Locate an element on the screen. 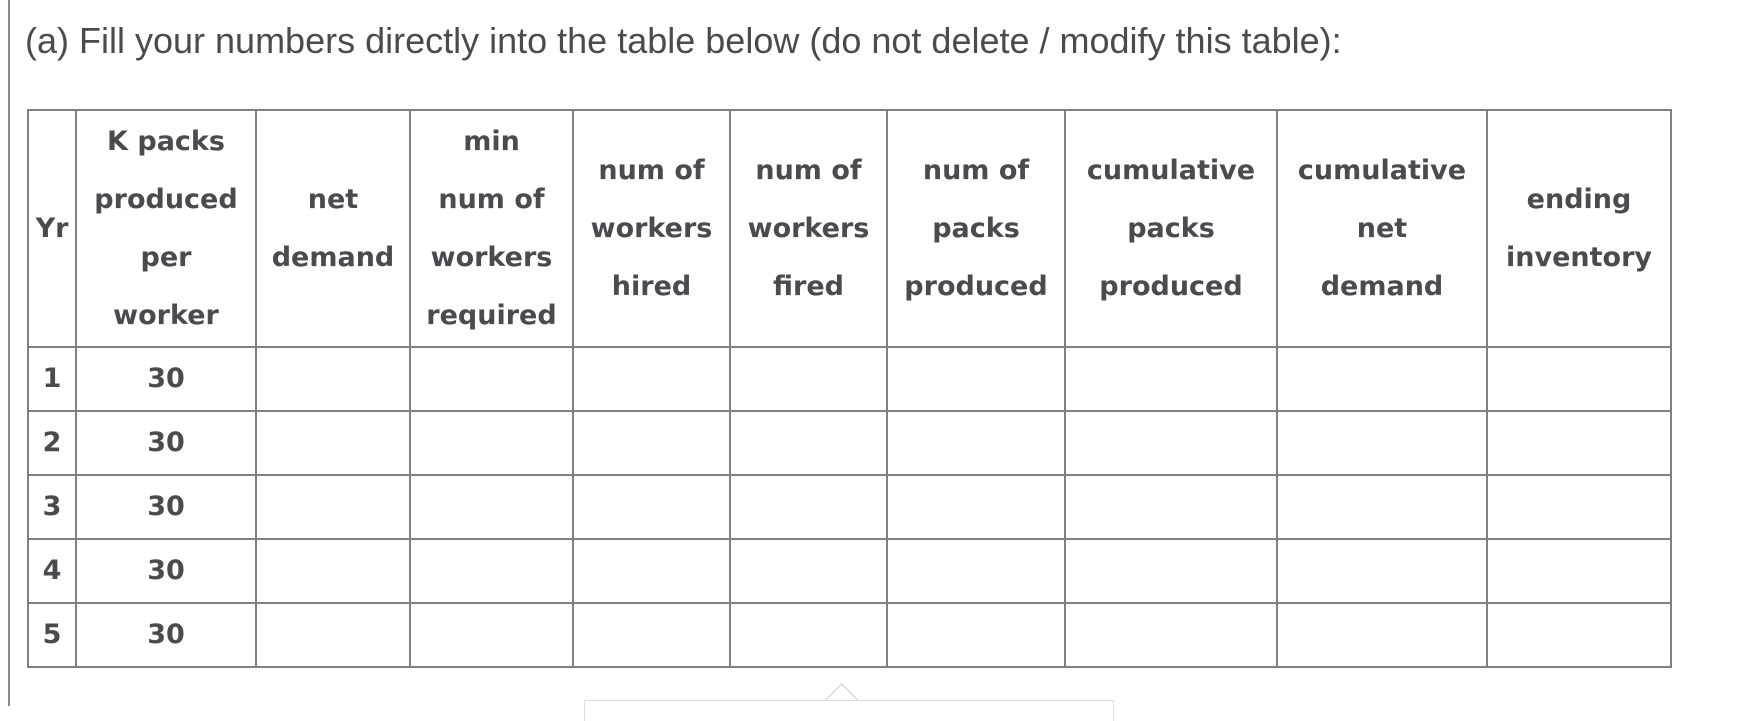 Image resolution: width=1758 pixels, height=721 pixels. table-row: 3 30 is located at coordinates (849, 507).